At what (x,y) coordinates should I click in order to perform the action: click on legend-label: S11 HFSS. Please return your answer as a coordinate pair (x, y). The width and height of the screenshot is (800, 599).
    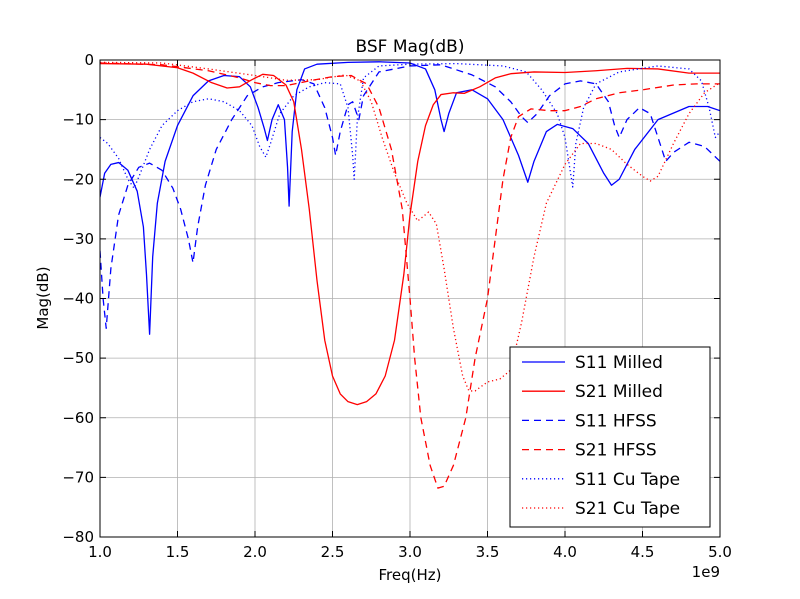
    Looking at the image, I should click on (616, 421).